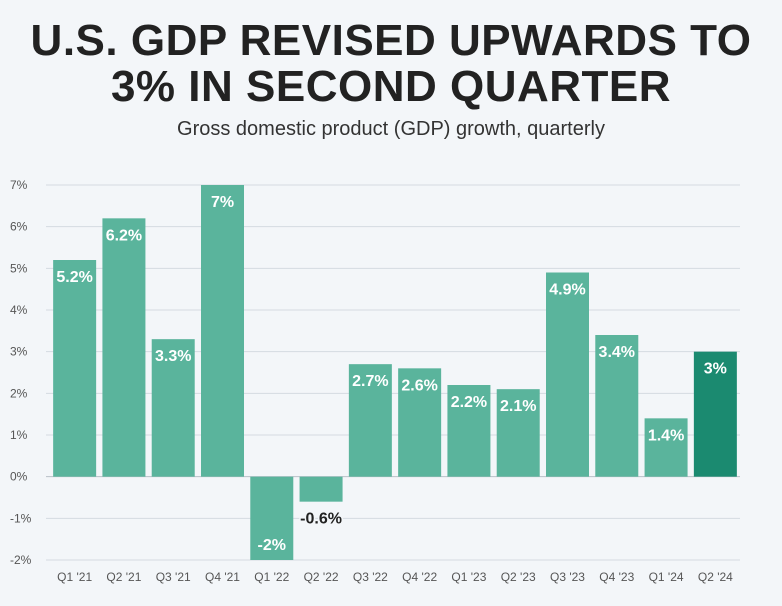 The width and height of the screenshot is (782, 606). I want to click on data-label: -0.6%, so click(321, 519).